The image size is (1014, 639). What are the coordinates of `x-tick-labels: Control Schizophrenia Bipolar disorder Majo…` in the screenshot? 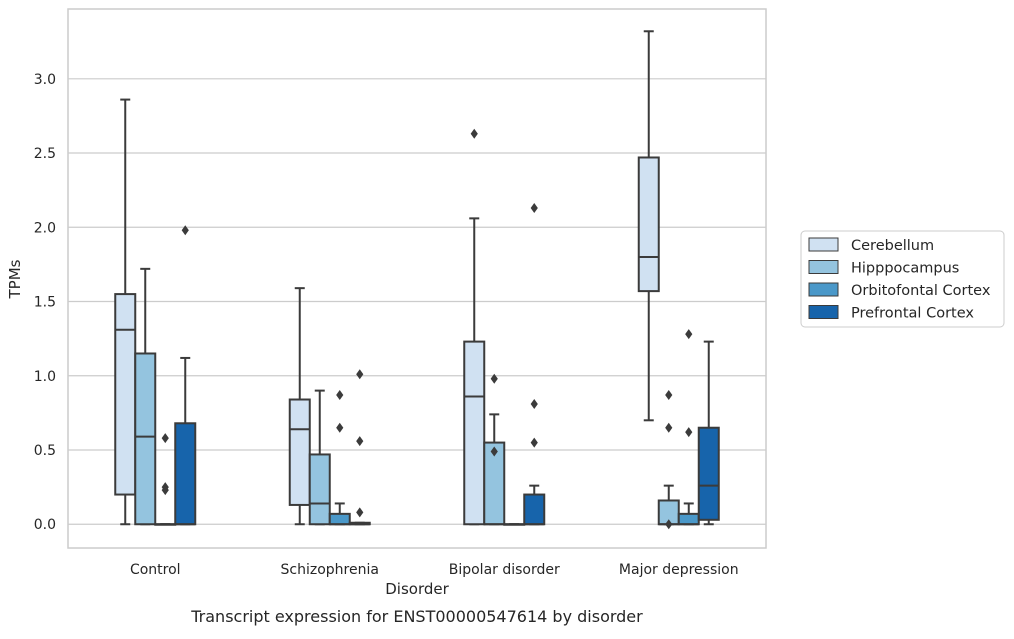 It's located at (434, 570).